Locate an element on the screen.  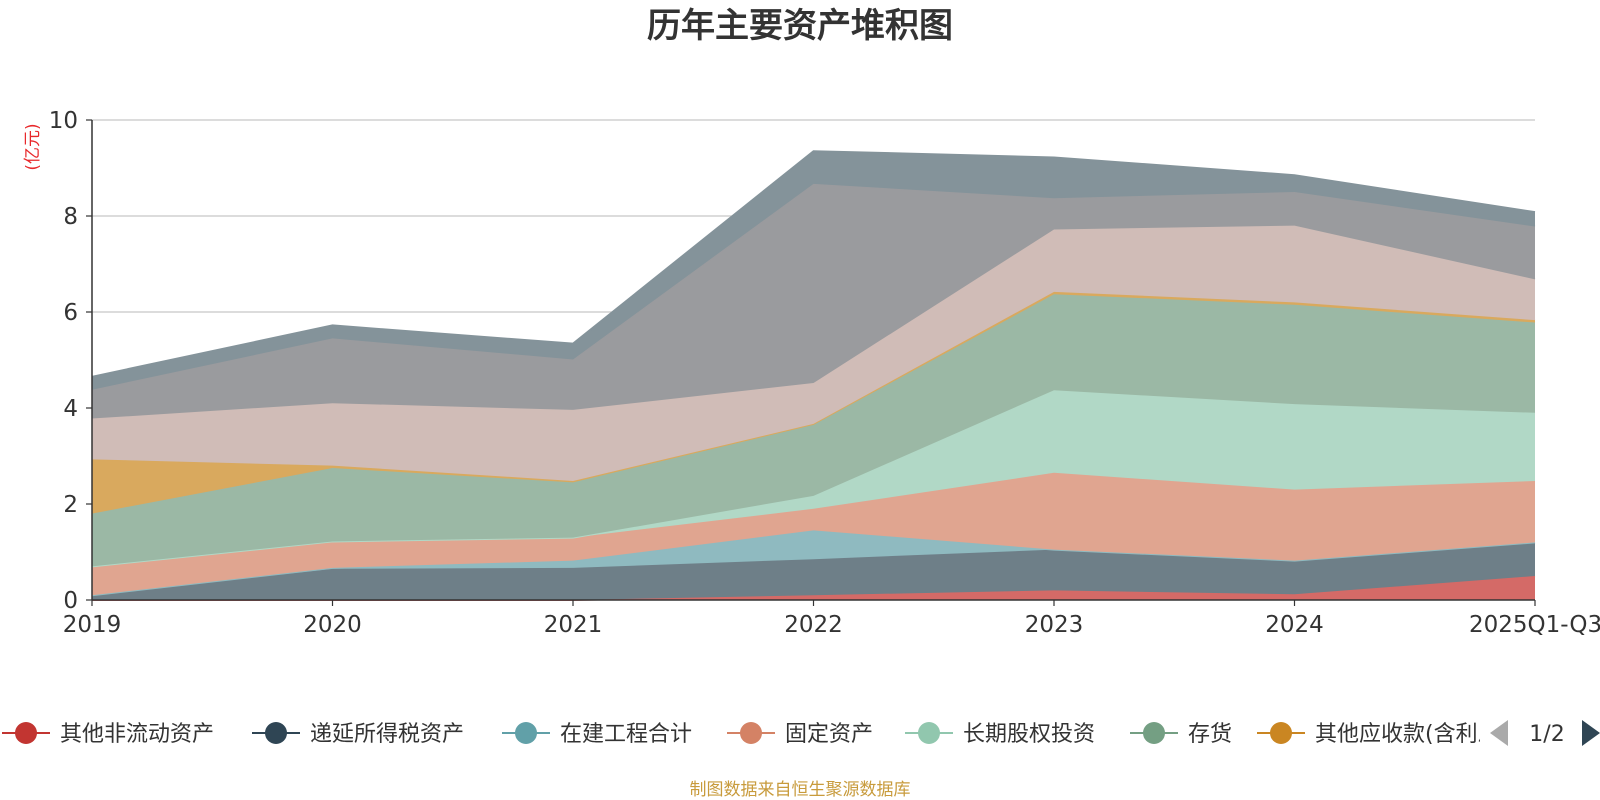
x-tick-label: 2022 is located at coordinates (813, 625).